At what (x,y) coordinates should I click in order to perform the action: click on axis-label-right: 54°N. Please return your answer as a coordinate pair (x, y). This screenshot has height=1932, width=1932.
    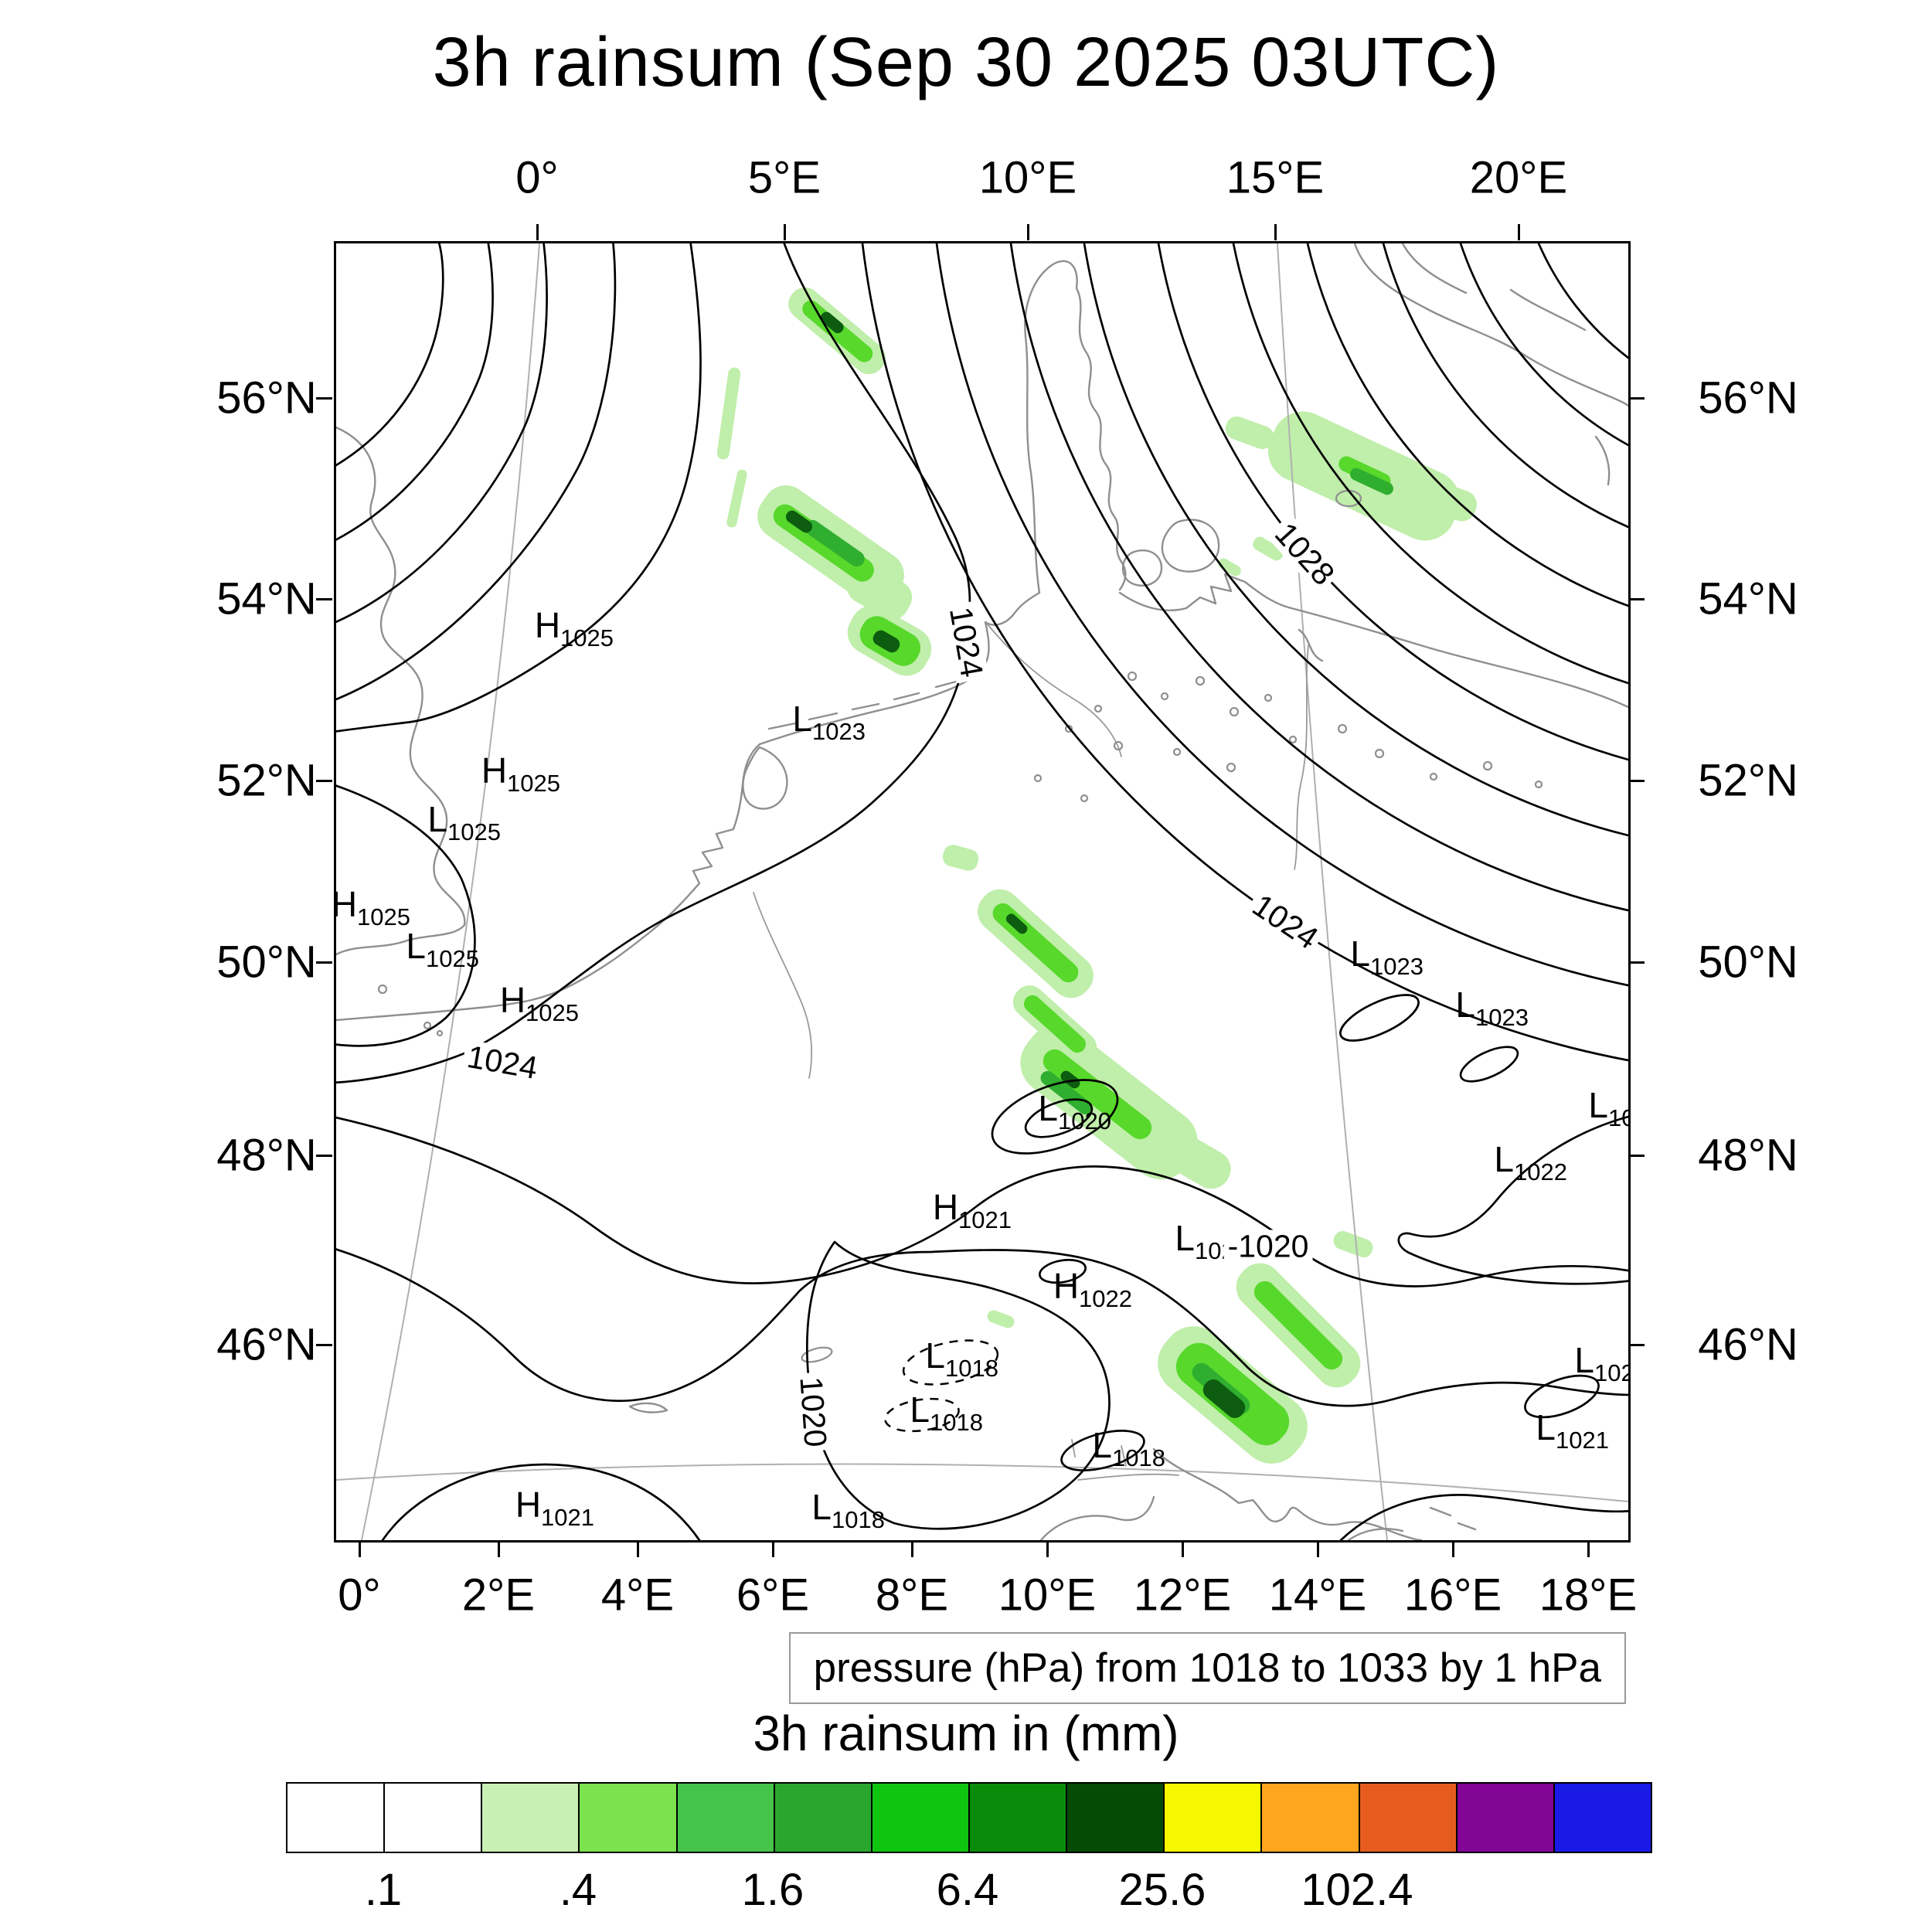
    Looking at the image, I should click on (1748, 599).